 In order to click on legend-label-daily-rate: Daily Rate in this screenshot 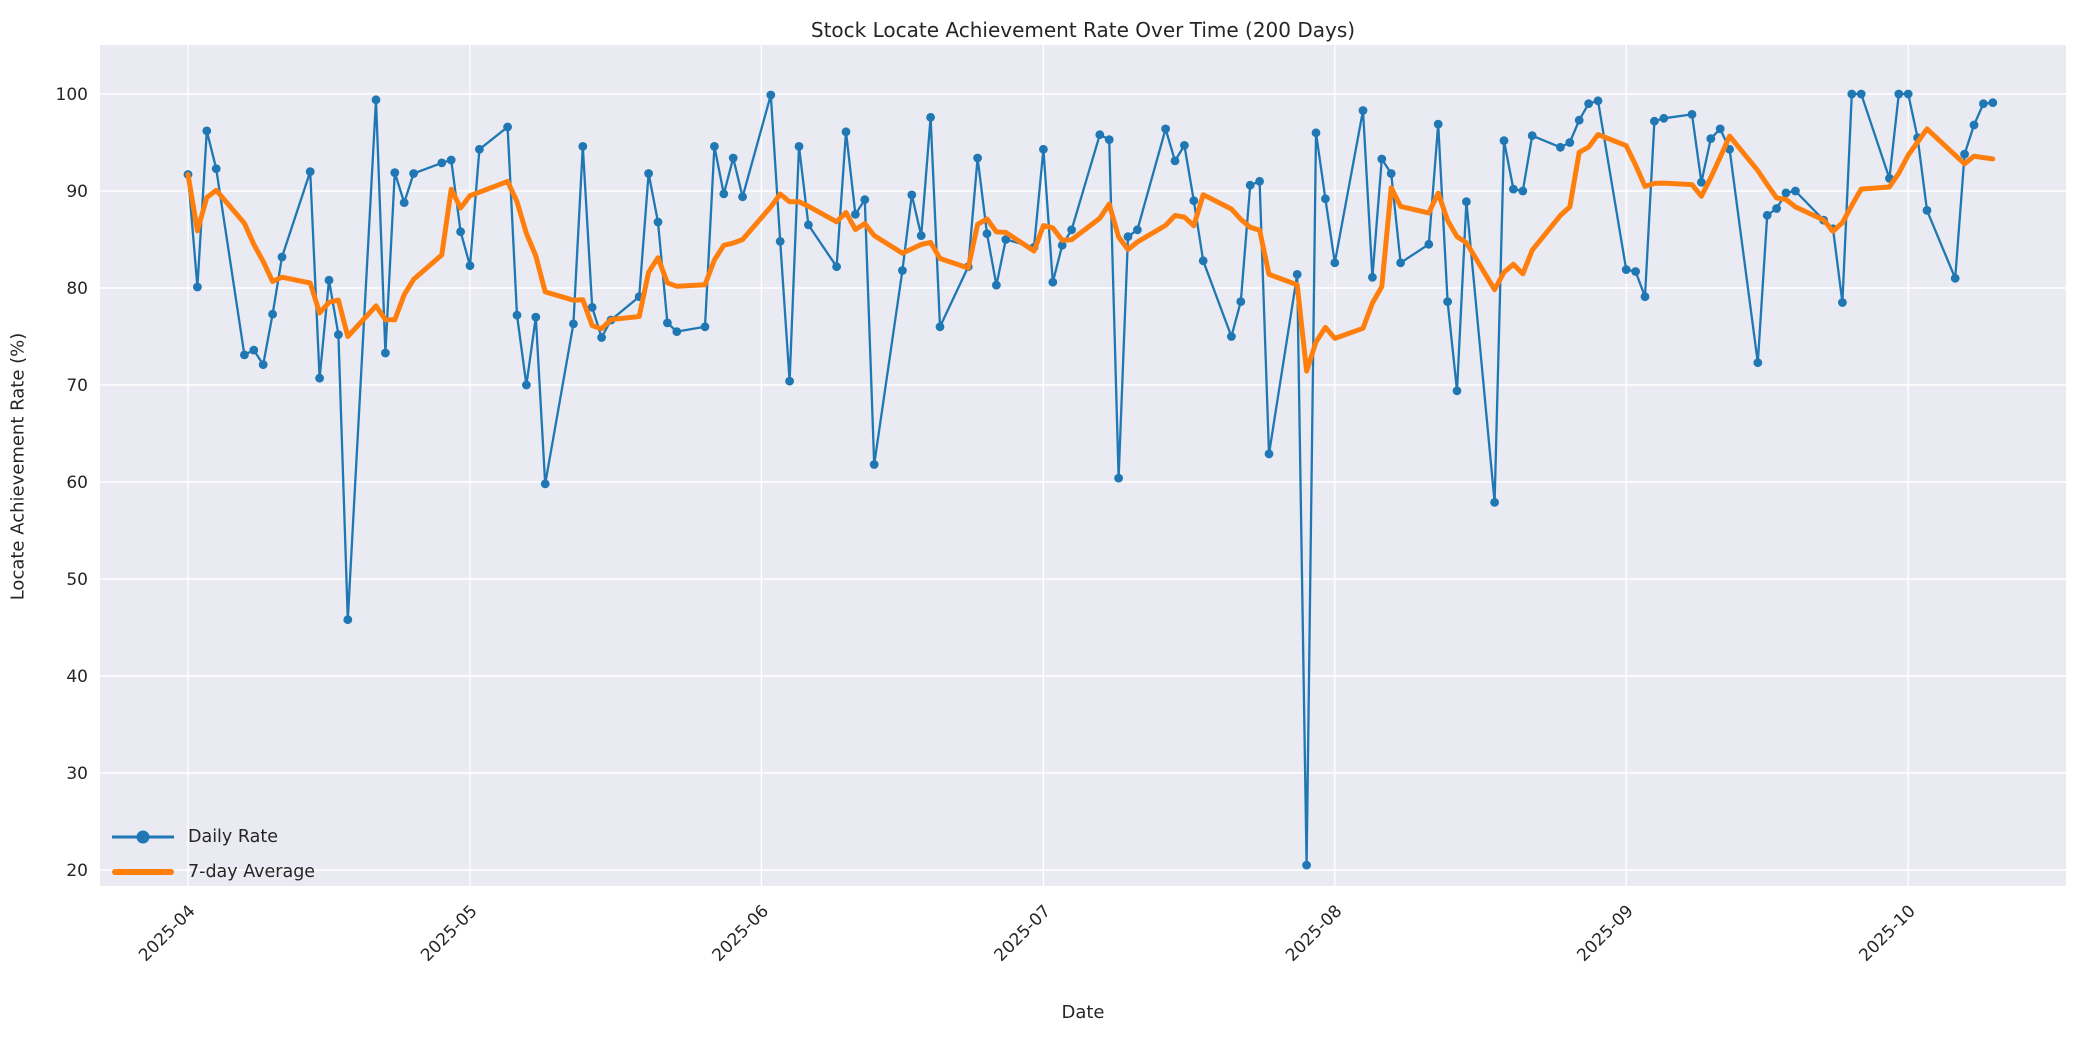, I will do `click(233, 837)`.